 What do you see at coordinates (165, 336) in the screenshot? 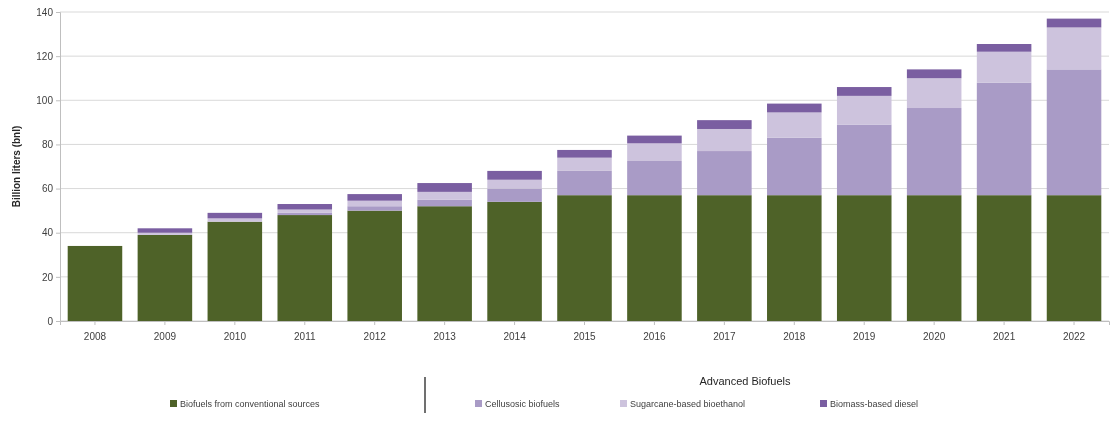
I see `x-tick-label: 2009` at bounding box center [165, 336].